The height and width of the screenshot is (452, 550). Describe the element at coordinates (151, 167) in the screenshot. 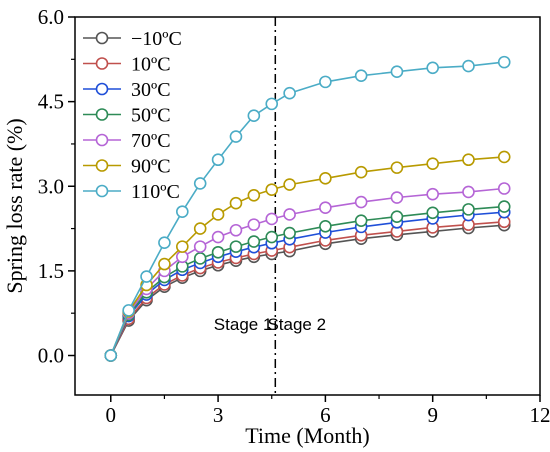

I see `legend-label: 90ºC` at that location.